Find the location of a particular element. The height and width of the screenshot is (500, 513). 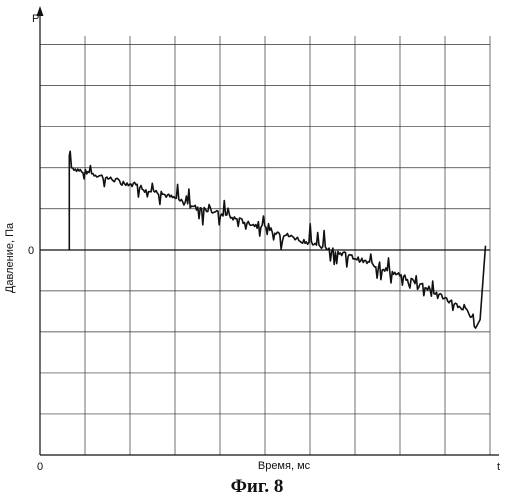

y-axis-label: Давление, Па is located at coordinates (10, 257).